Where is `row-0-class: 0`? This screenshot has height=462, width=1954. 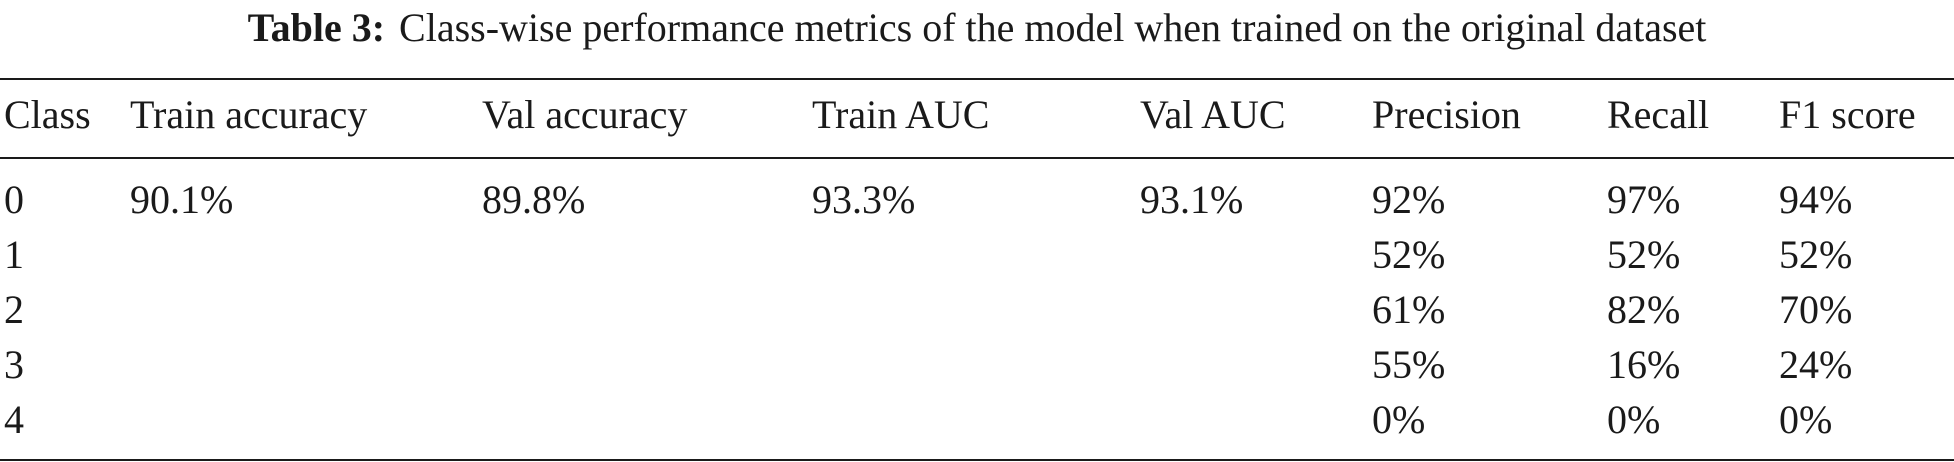
row-0-class: 0 is located at coordinates (14, 199).